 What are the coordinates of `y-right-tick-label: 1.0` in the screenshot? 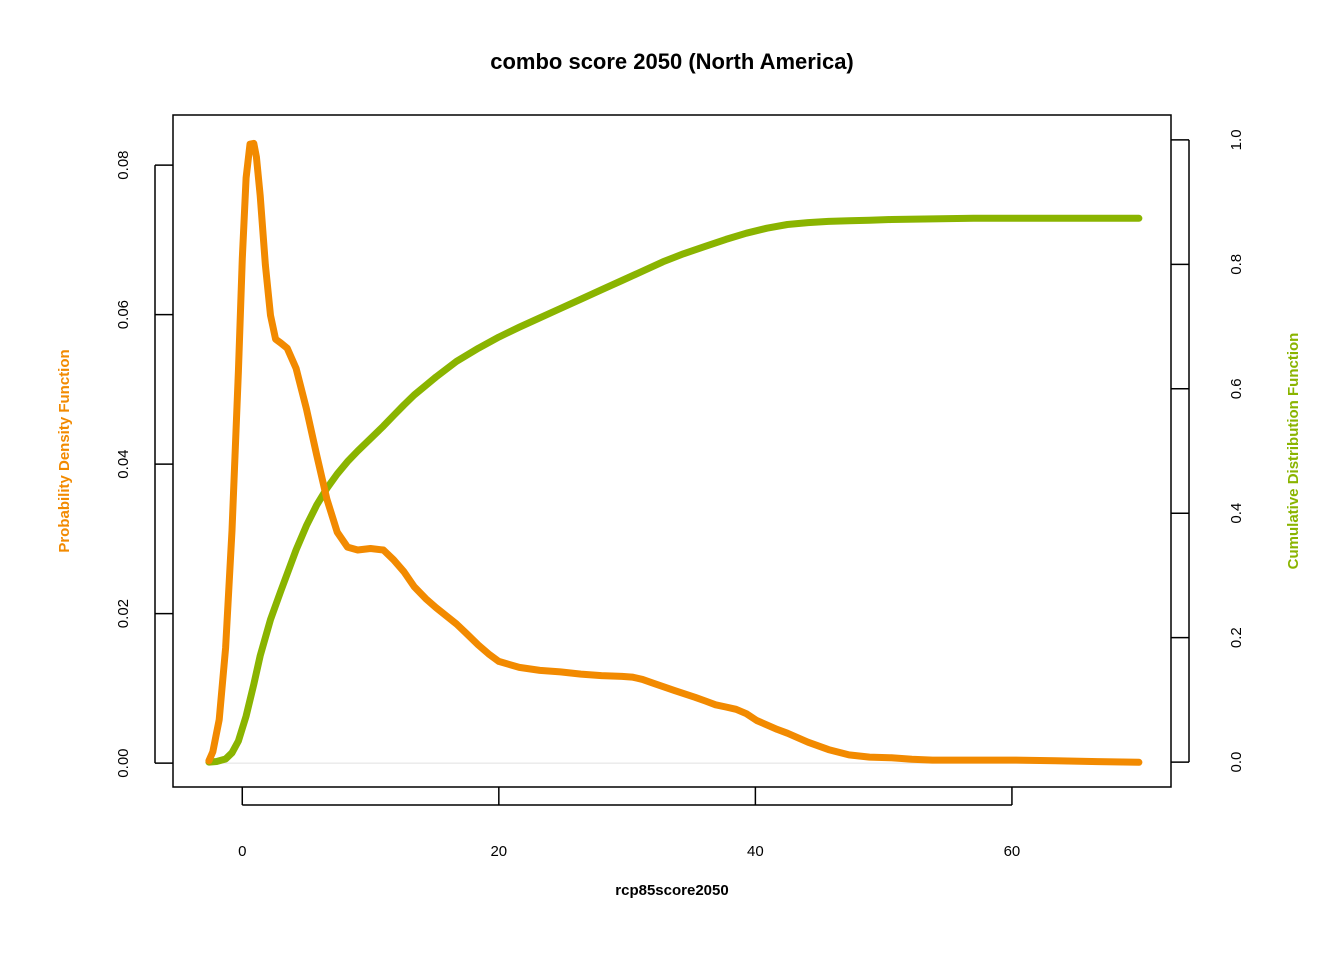 It's located at (1236, 139).